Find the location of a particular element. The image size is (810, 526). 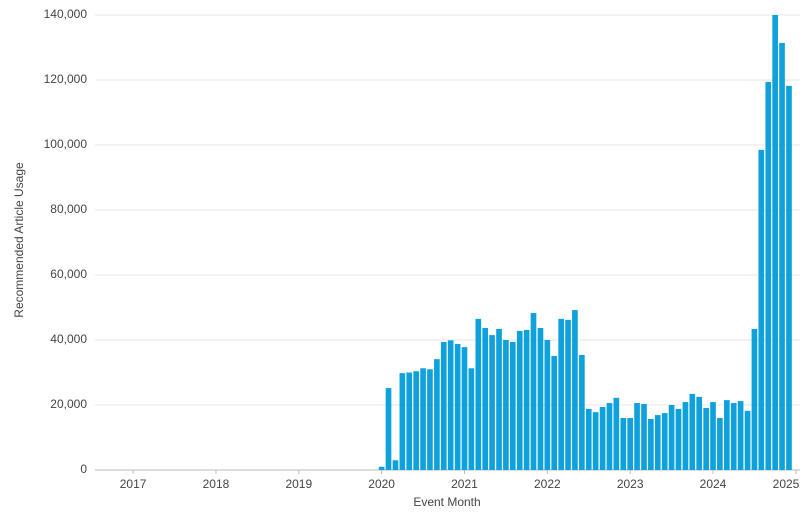

x-tick-label: 2025 is located at coordinates (786, 484).